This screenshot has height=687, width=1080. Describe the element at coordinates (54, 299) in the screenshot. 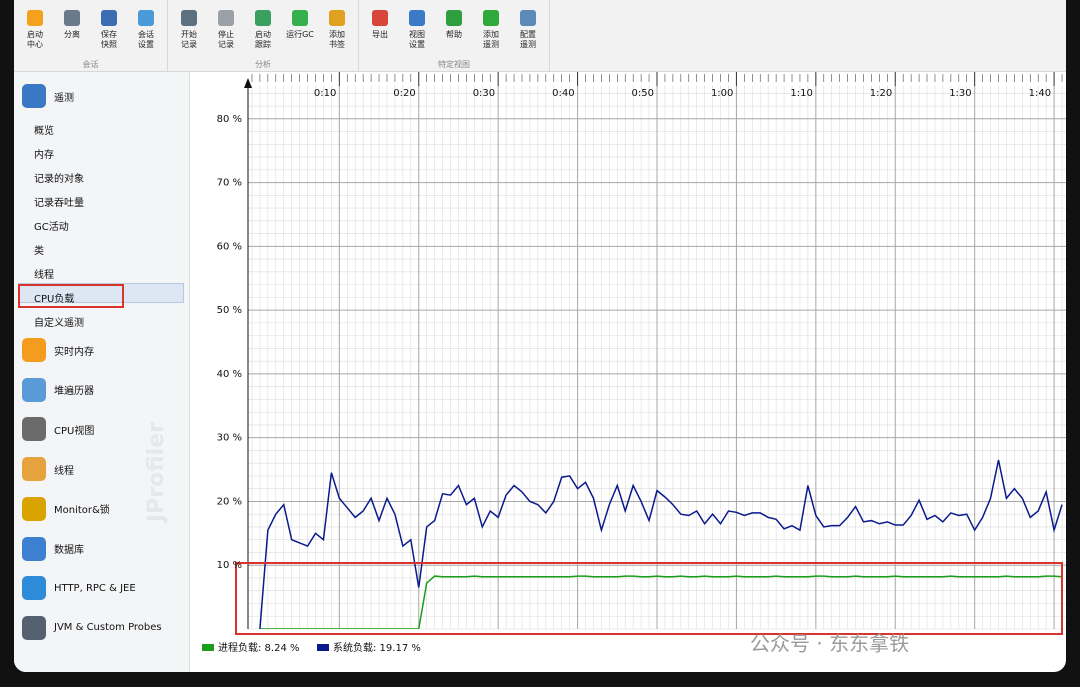

I see `nav-item: CPU负载` at that location.